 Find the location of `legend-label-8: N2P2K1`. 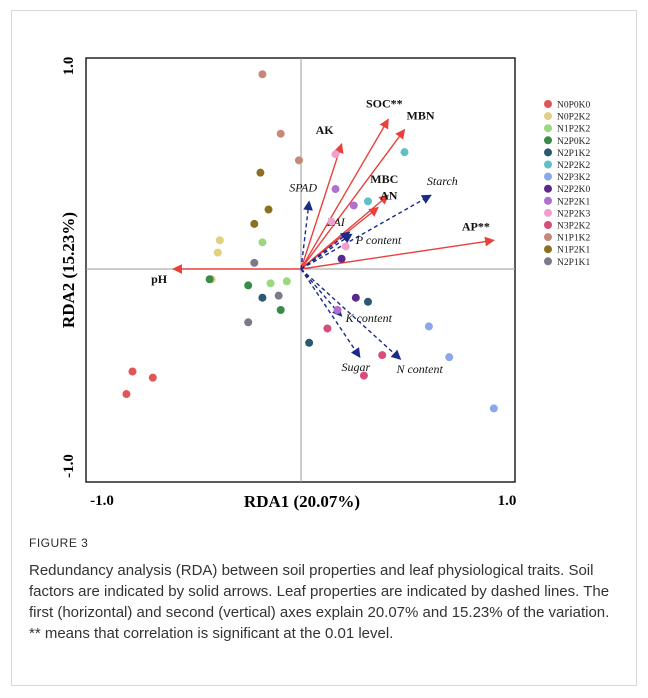

legend-label-8: N2P2K1 is located at coordinates (574, 202).